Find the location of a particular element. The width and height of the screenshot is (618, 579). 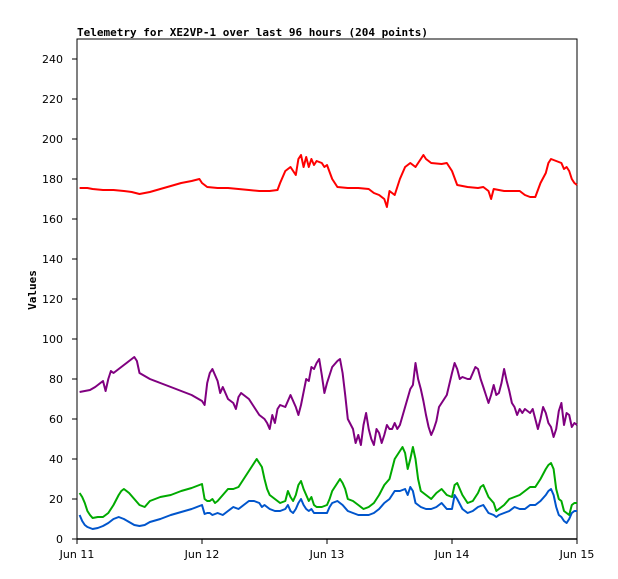

y-tick-label: 160 is located at coordinates (52, 219).